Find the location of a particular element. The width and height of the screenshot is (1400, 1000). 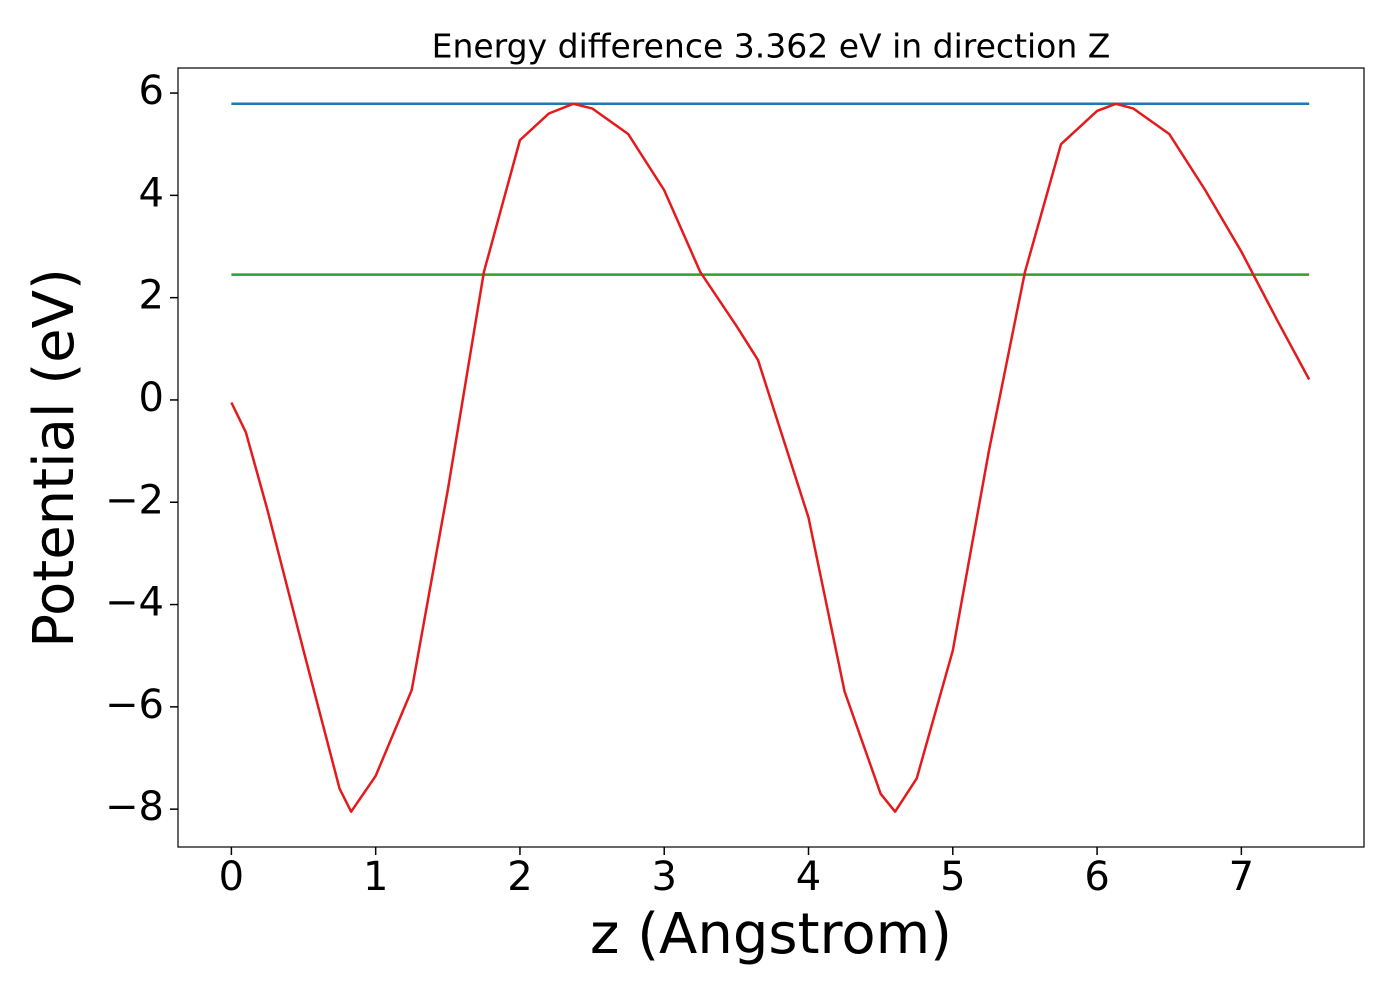

y-axis-label: Potential (eV) is located at coordinates (54, 458).